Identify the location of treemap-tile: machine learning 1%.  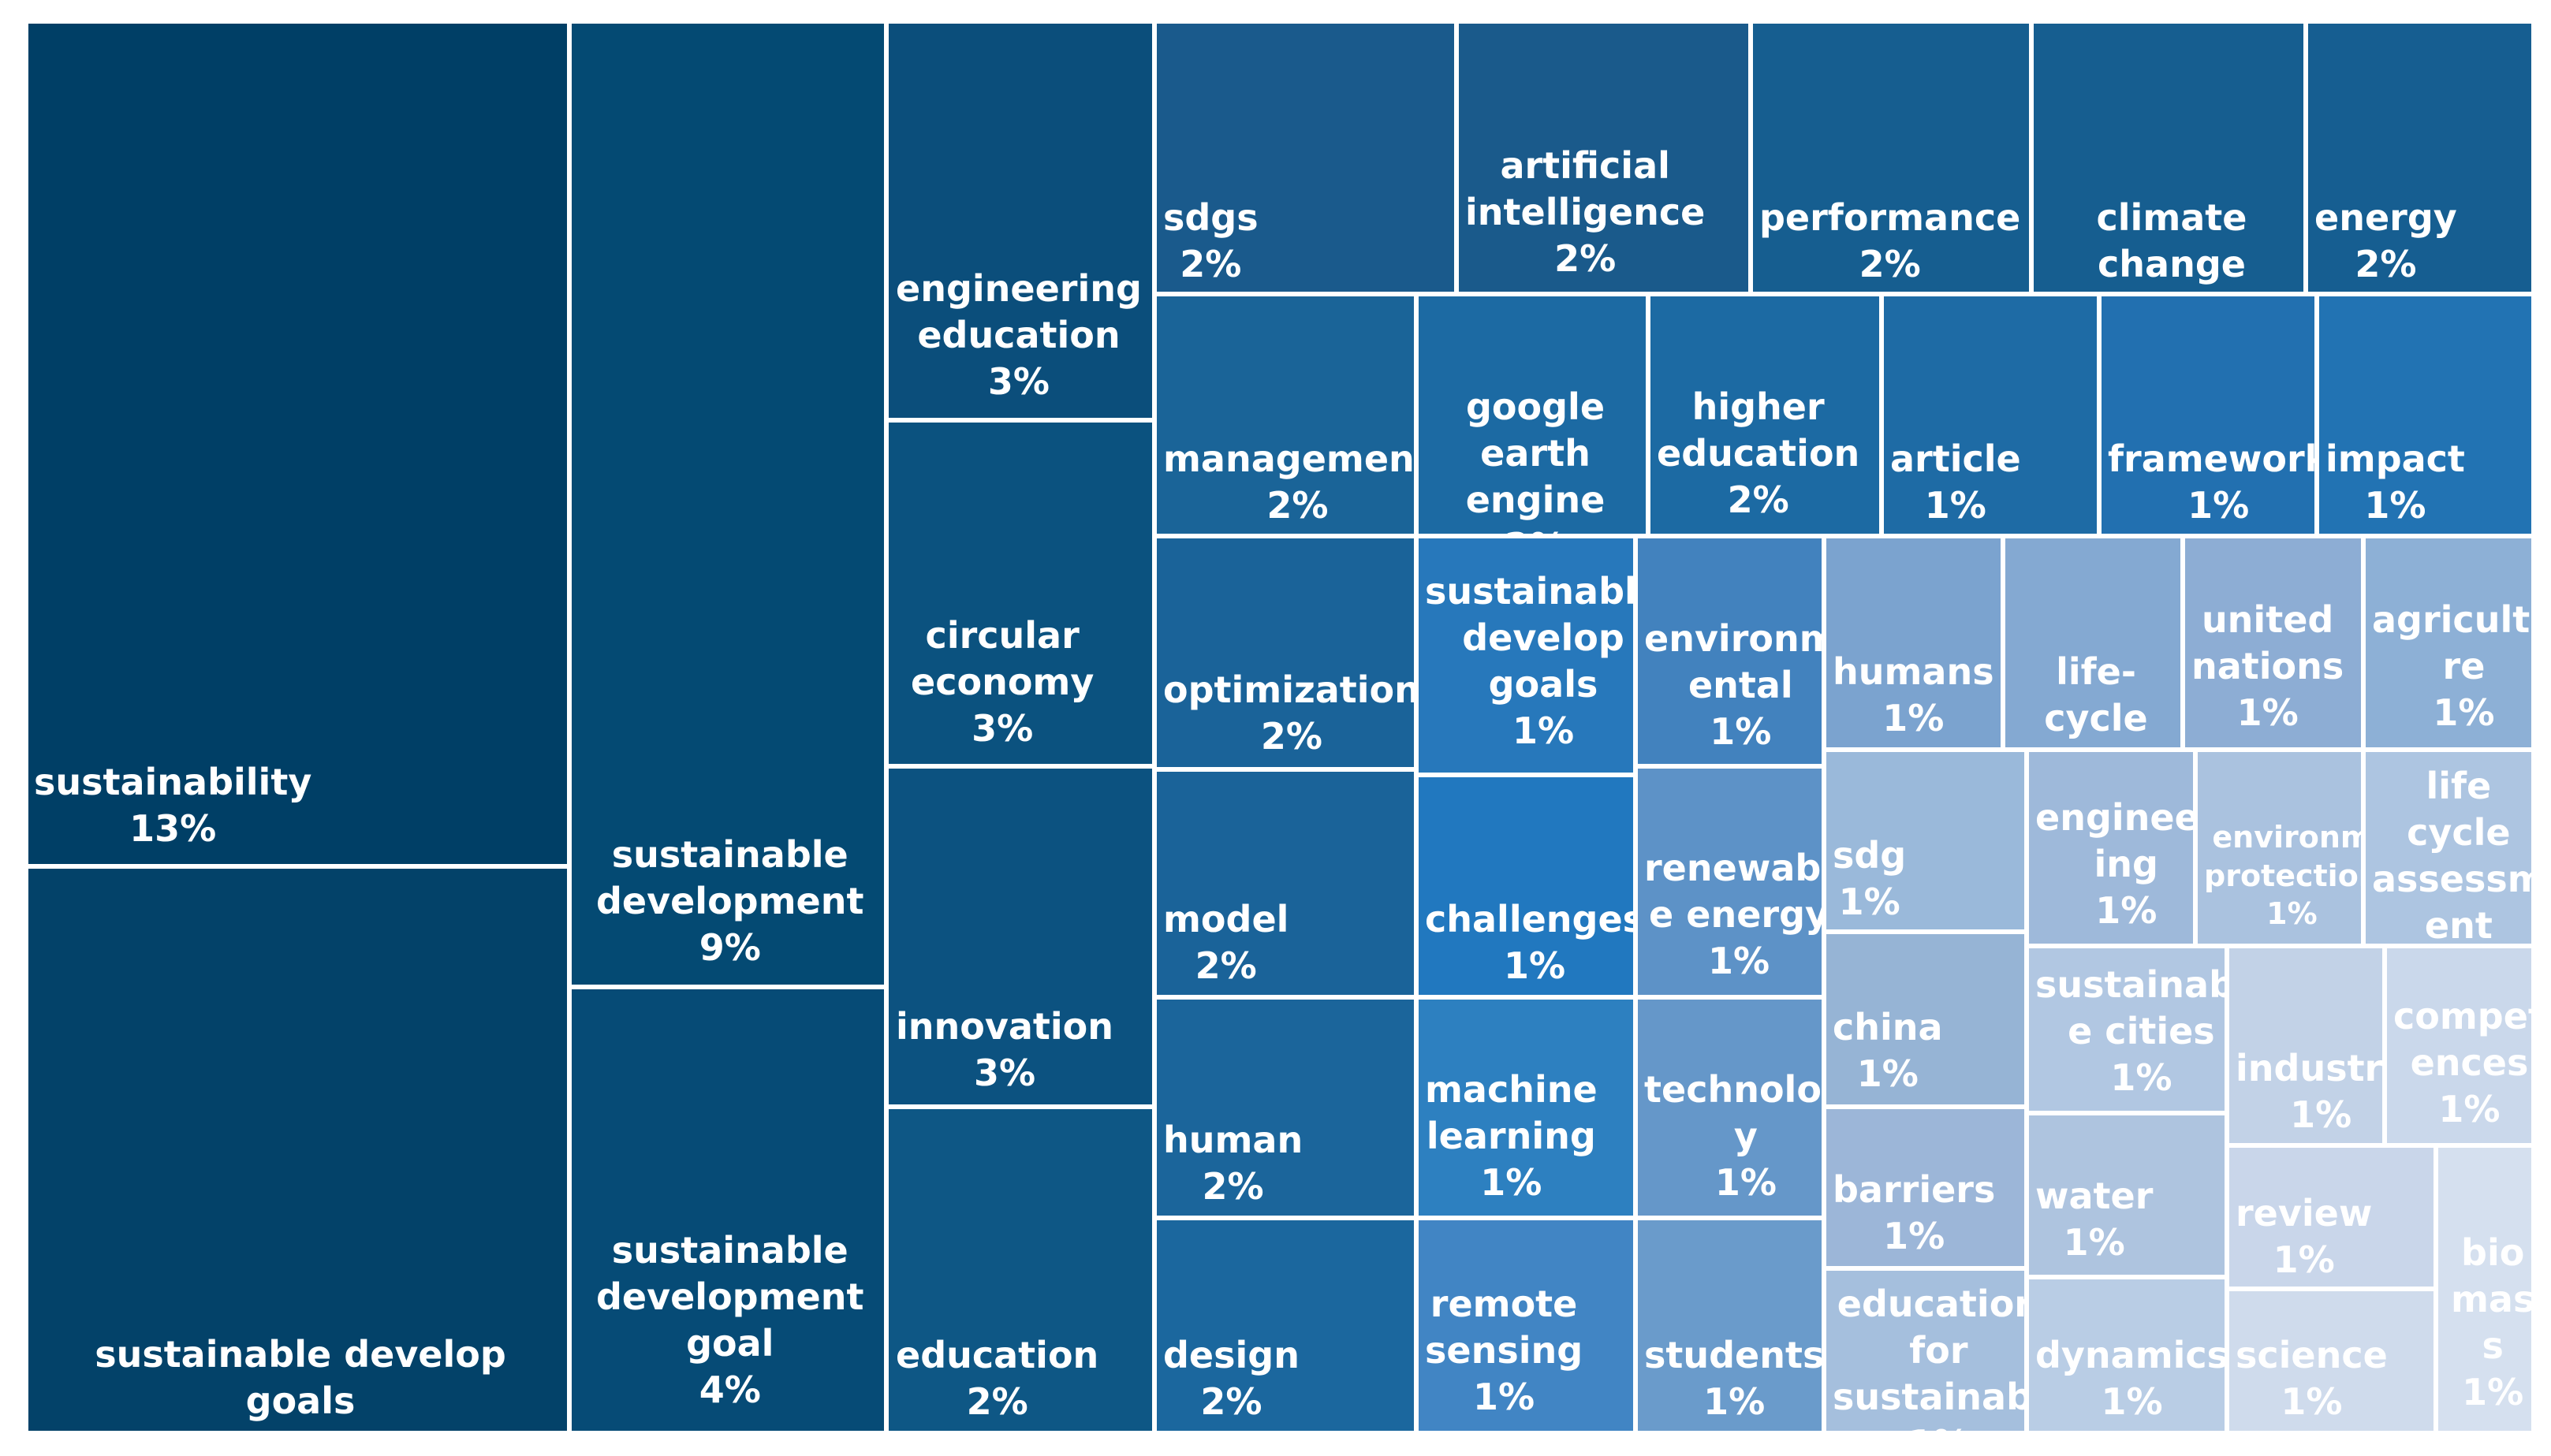
(1525, 1107).